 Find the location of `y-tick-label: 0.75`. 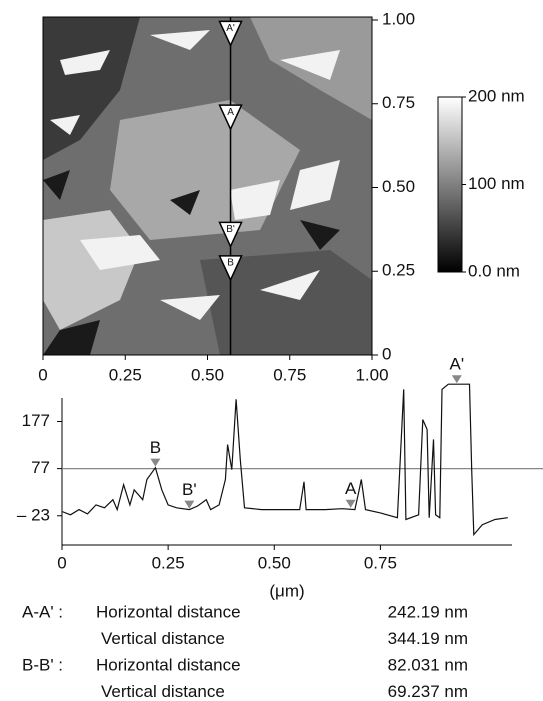

y-tick-label: 0.75 is located at coordinates (398, 102).